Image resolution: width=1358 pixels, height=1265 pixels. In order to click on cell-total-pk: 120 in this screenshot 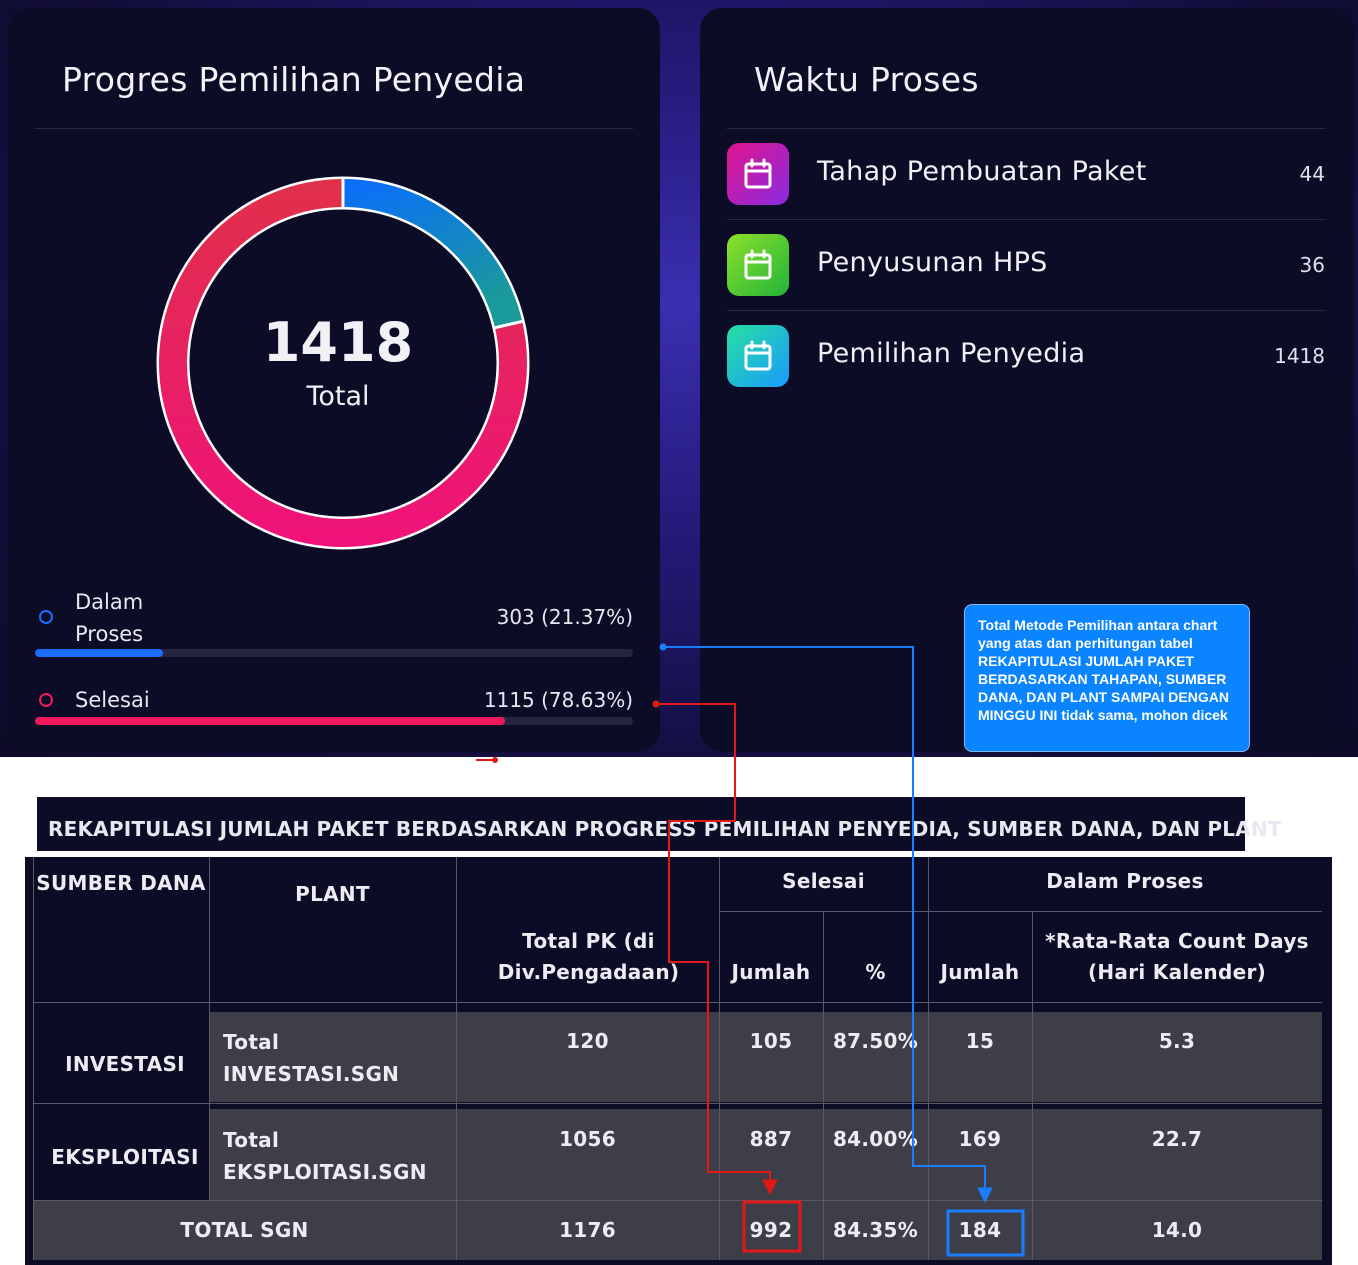, I will do `click(587, 1041)`.